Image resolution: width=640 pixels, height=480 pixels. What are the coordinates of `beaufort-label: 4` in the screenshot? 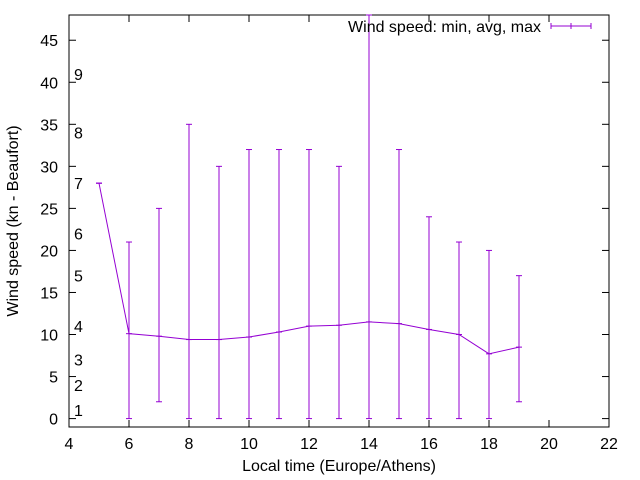 It's located at (78, 327).